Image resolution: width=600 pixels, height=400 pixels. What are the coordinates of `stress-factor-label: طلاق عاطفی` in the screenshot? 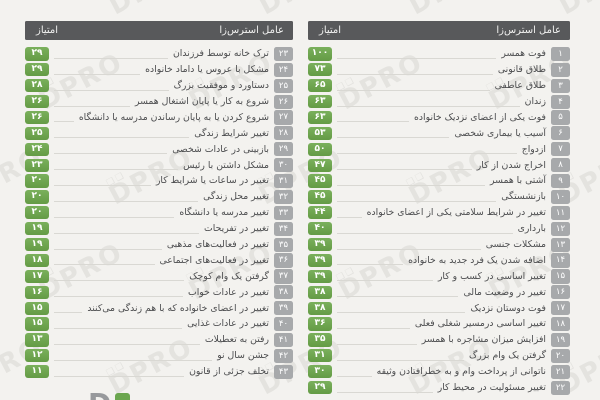 It's located at (520, 86).